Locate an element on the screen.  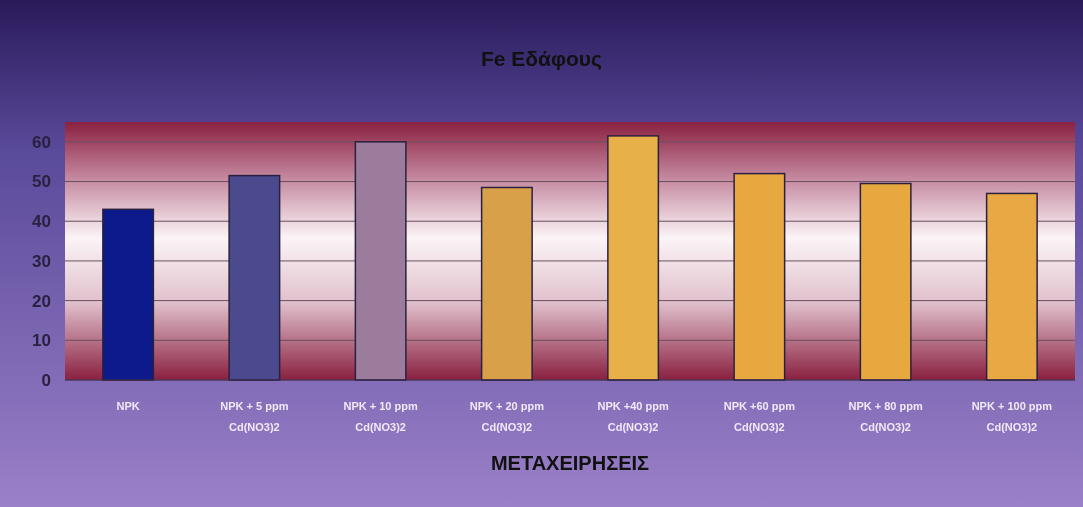
x-axis-title: ΜΕΤΑΧΕΙΡΗΣΕΙΣ is located at coordinates (570, 463).